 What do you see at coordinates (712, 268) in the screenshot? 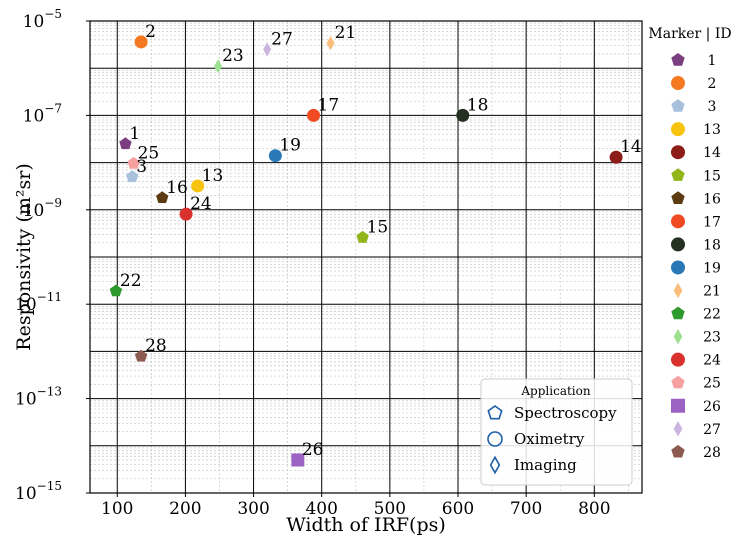
I see `legend-id-19: 19` at bounding box center [712, 268].